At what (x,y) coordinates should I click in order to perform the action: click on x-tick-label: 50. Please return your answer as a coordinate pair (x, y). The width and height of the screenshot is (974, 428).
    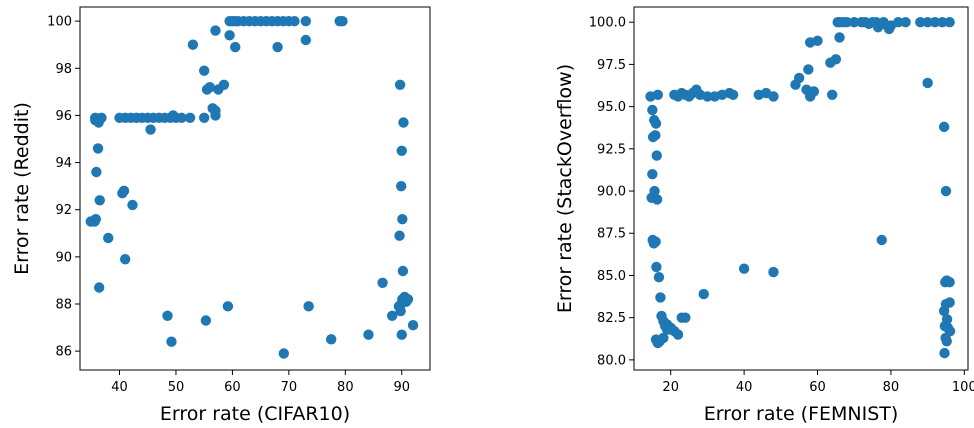
    Looking at the image, I should click on (176, 387).